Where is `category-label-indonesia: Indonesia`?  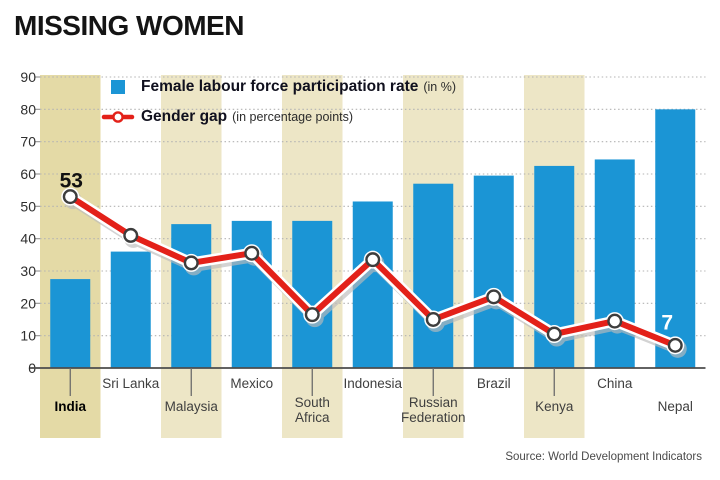 category-label-indonesia: Indonesia is located at coordinates (372, 383).